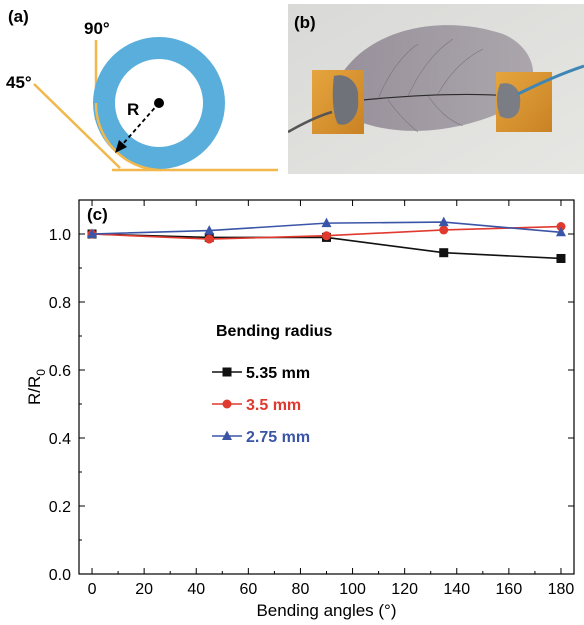  Describe the element at coordinates (345, 100) in the screenshot. I see `left-silver-paste` at that location.